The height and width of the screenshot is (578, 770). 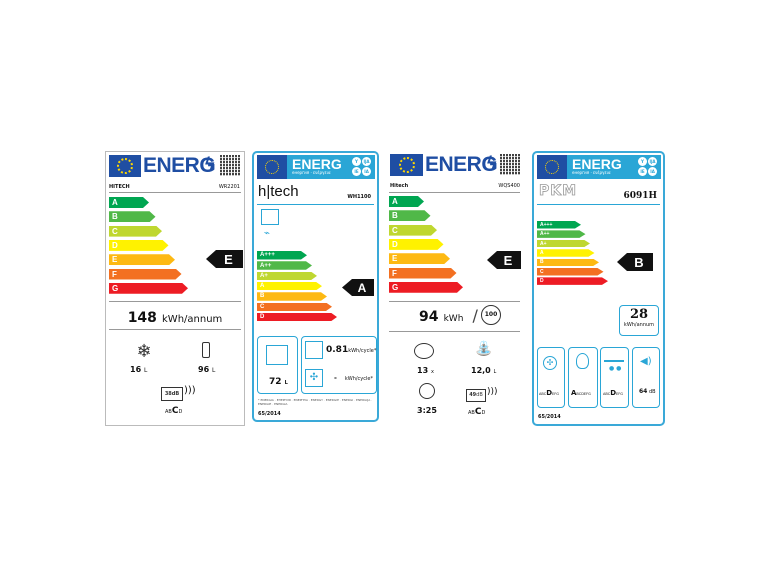 I want to click on fan-icon: ✣, so click(x=550, y=363).